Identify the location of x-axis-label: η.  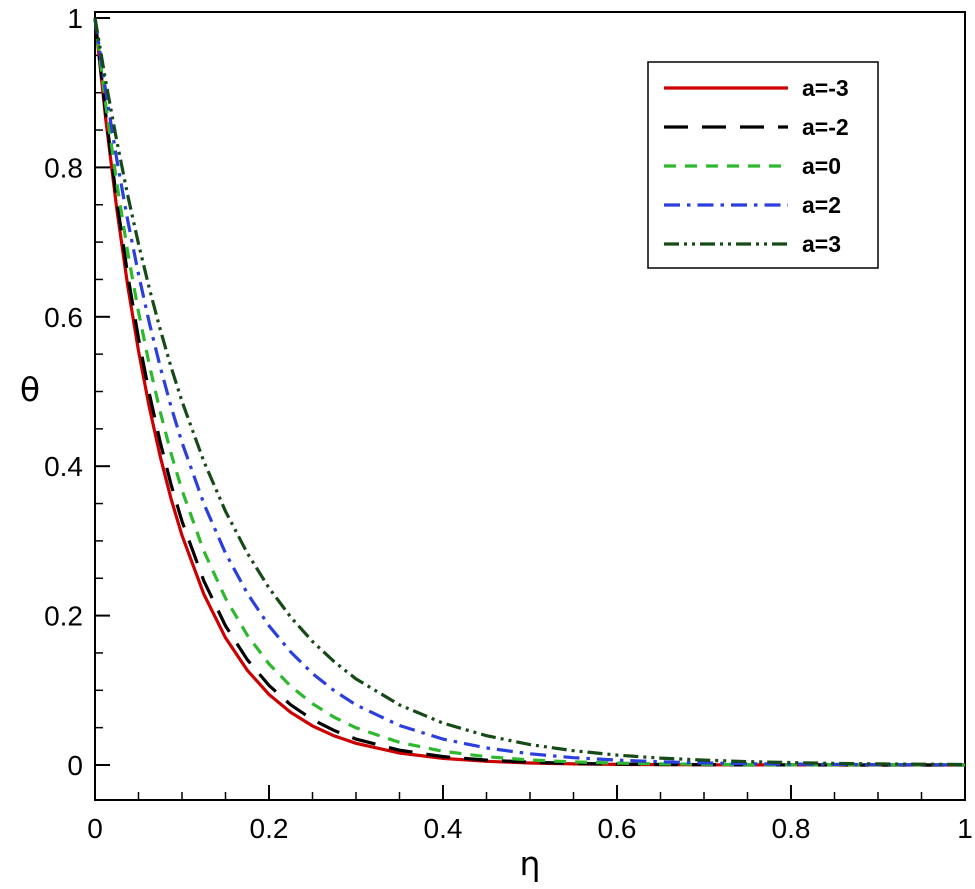
(530, 863).